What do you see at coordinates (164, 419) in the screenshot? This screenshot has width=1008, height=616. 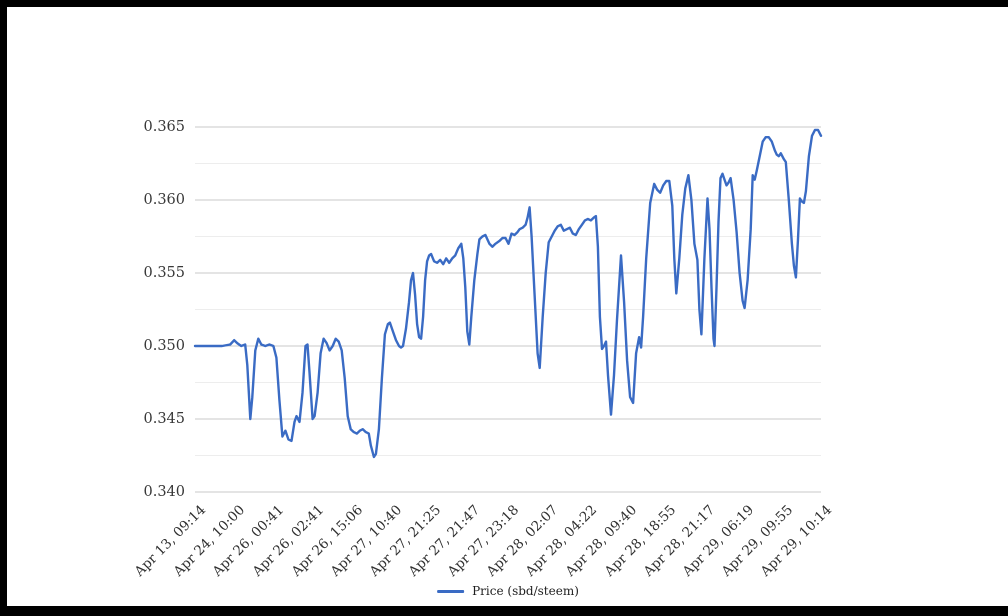 I see `y-axis-tick-label: 0.345` at bounding box center [164, 419].